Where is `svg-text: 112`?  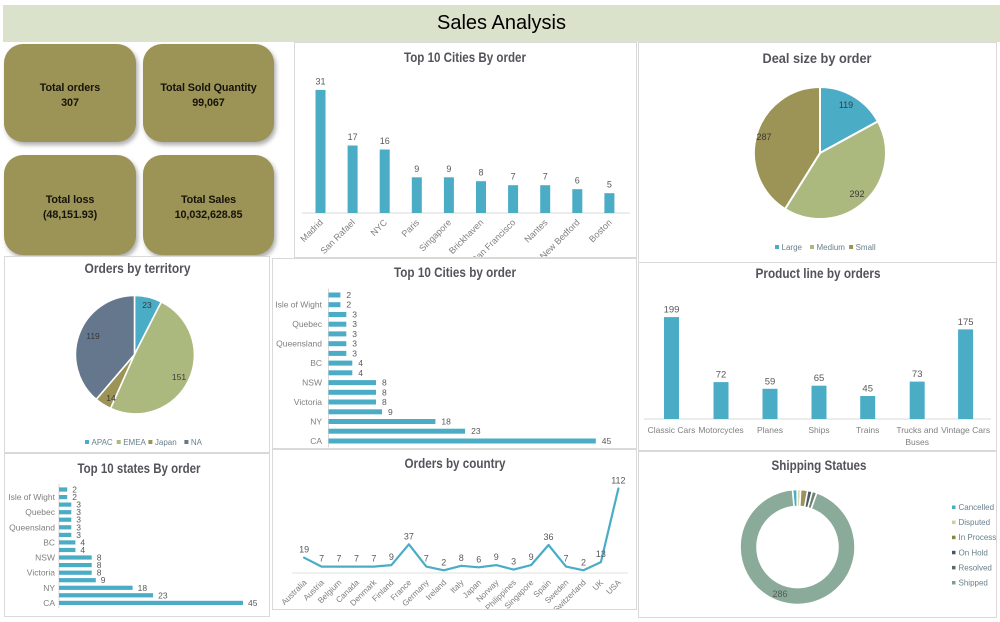 svg-text: 112 is located at coordinates (618, 481).